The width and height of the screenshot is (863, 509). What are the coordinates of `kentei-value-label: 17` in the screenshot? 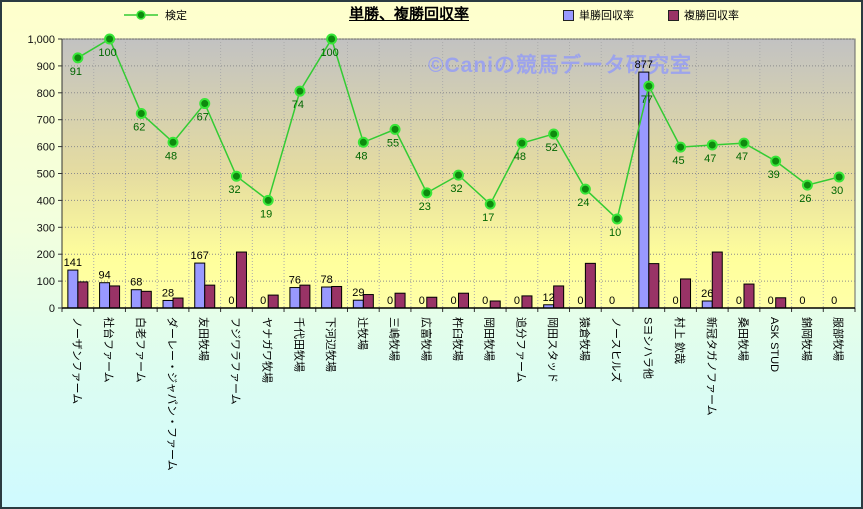 It's located at (488, 218).